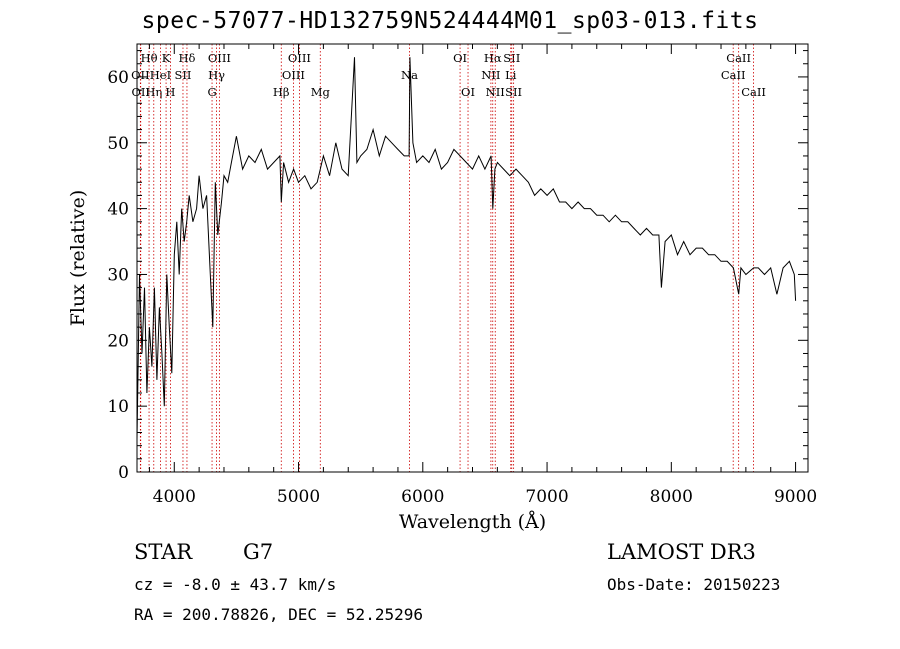  I want to click on line-marker-label: Mg, so click(321, 92).